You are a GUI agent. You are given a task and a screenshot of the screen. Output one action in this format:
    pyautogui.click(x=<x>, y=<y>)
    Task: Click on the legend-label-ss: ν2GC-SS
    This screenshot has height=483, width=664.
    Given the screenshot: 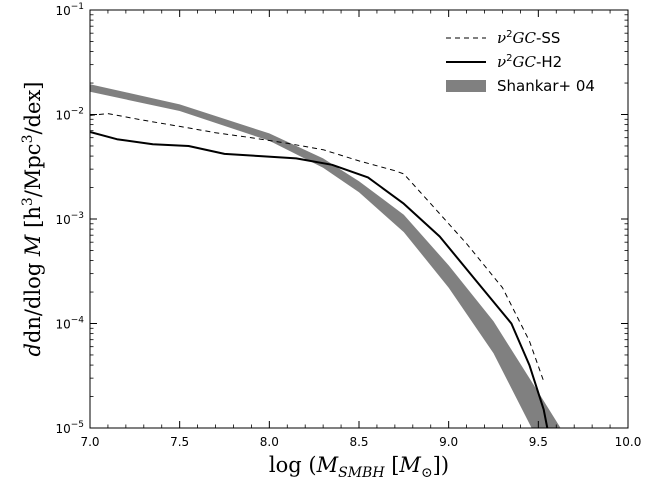 What is the action you would take?
    pyautogui.click(x=528, y=38)
    